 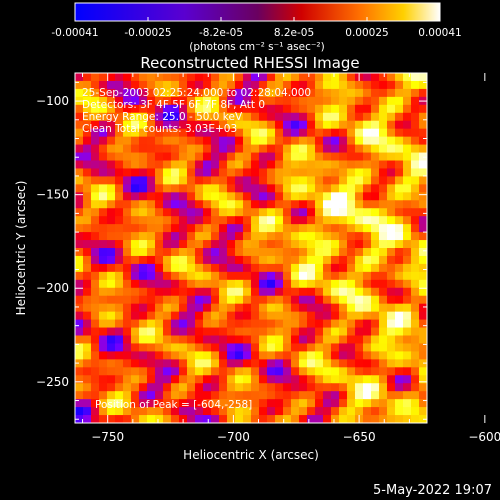 I want to click on y-tick-label: −100, so click(x=52, y=101).